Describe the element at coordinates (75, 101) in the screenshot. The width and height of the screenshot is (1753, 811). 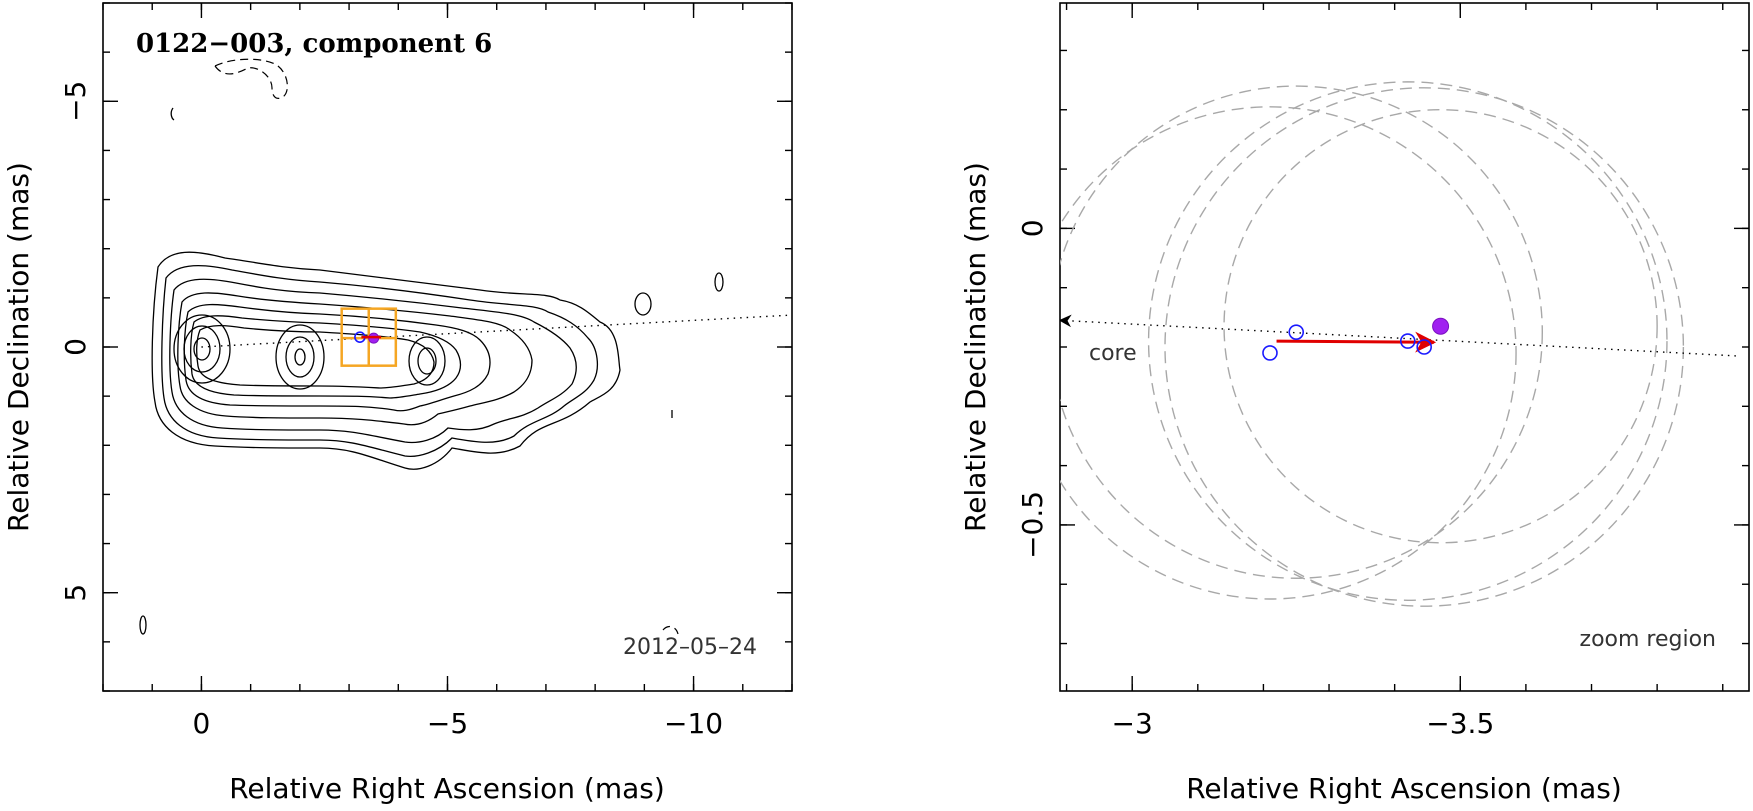
I see `y-tick-label: −5` at that location.